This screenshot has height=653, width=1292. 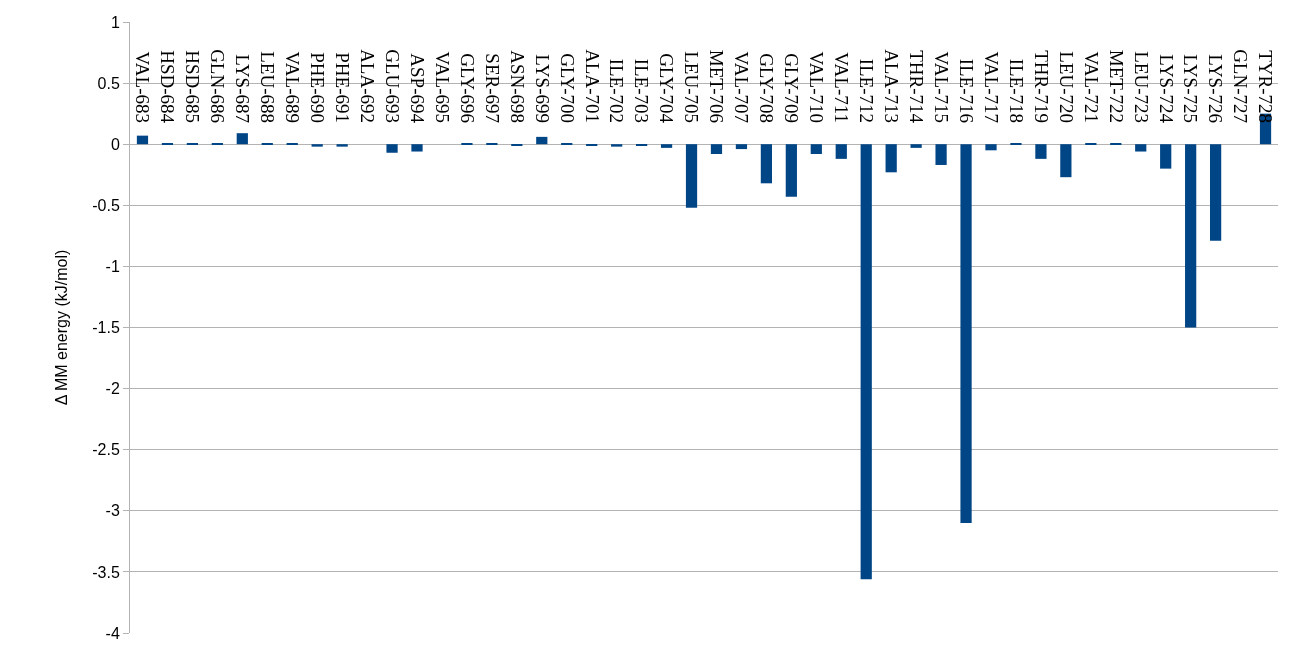 I want to click on x-tick-label: VAL-711, so click(x=842, y=88).